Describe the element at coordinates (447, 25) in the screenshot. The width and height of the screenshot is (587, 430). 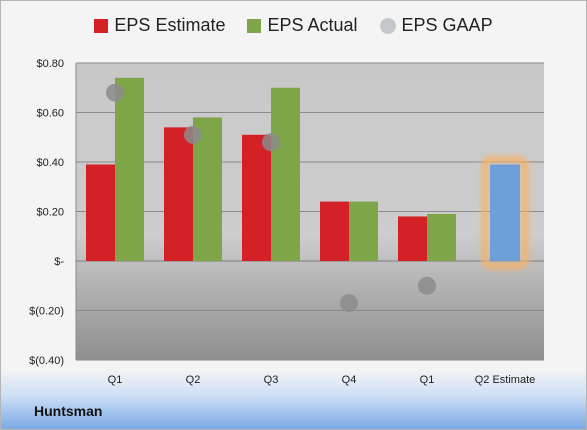
I see `legend-label-gaap: EPS GAAP` at that location.